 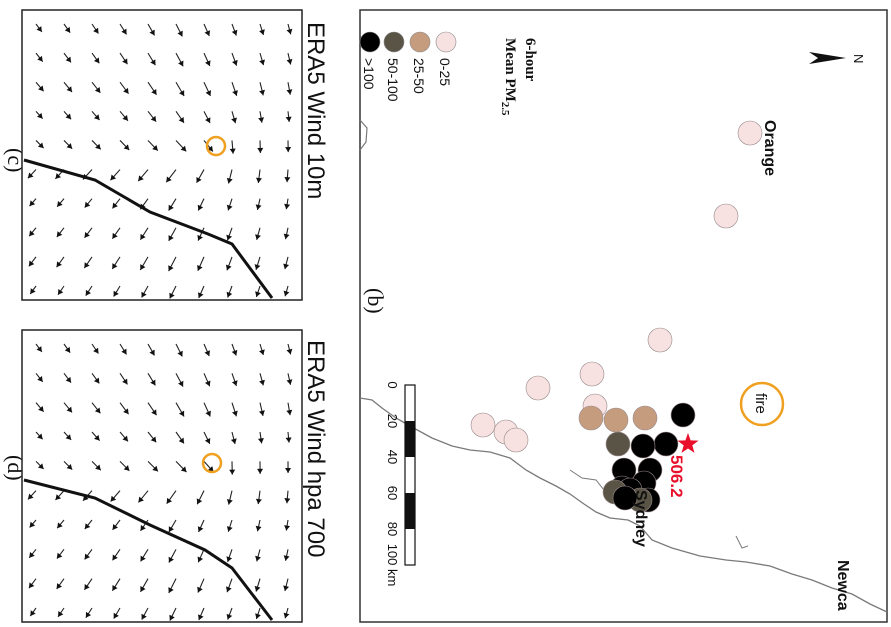 I want to click on north-label: N, so click(x=858, y=58).